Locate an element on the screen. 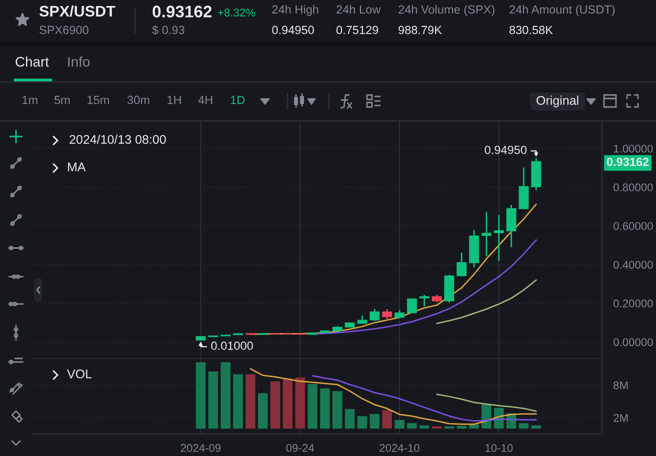 The width and height of the screenshot is (656, 456). text: +8.32% is located at coordinates (237, 12).